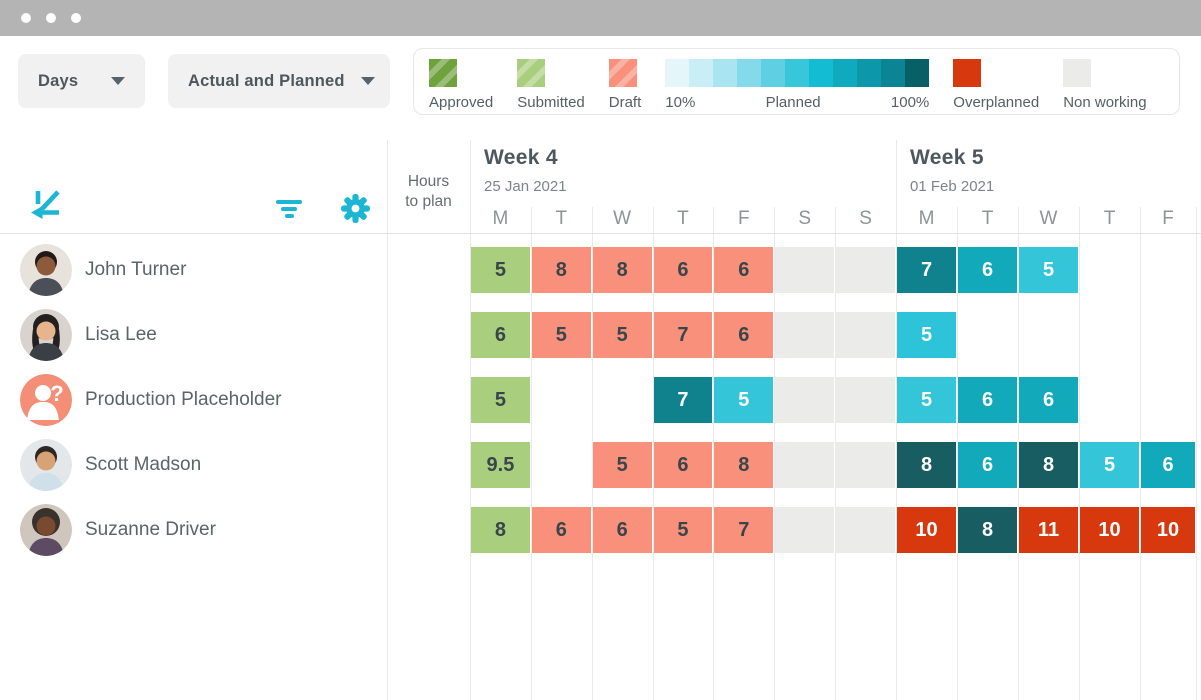 The height and width of the screenshot is (700, 1201). Describe the element at coordinates (355, 211) in the screenshot. I see `settings-gear-icon` at that location.